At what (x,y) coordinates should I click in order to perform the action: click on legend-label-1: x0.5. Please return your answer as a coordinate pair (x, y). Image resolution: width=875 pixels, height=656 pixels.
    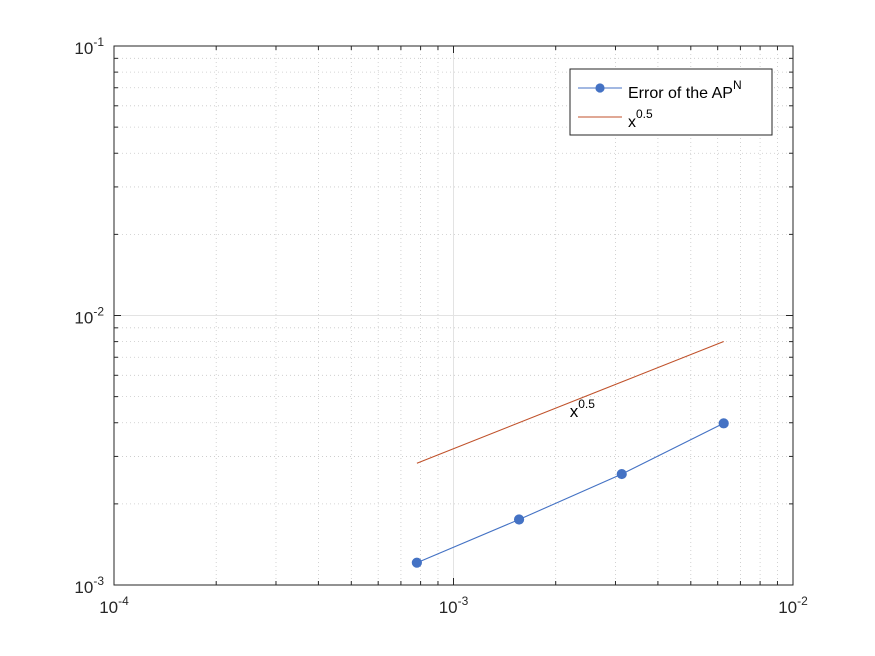
    Looking at the image, I should click on (640, 119).